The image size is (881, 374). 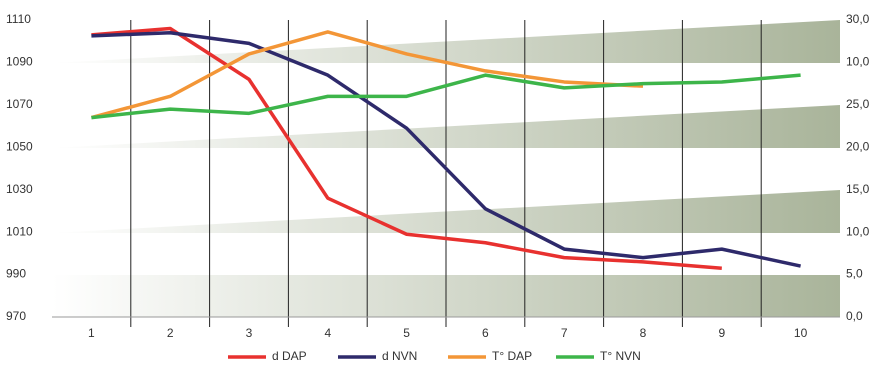 I want to click on y-tick-label: 1050, so click(x=19, y=146).